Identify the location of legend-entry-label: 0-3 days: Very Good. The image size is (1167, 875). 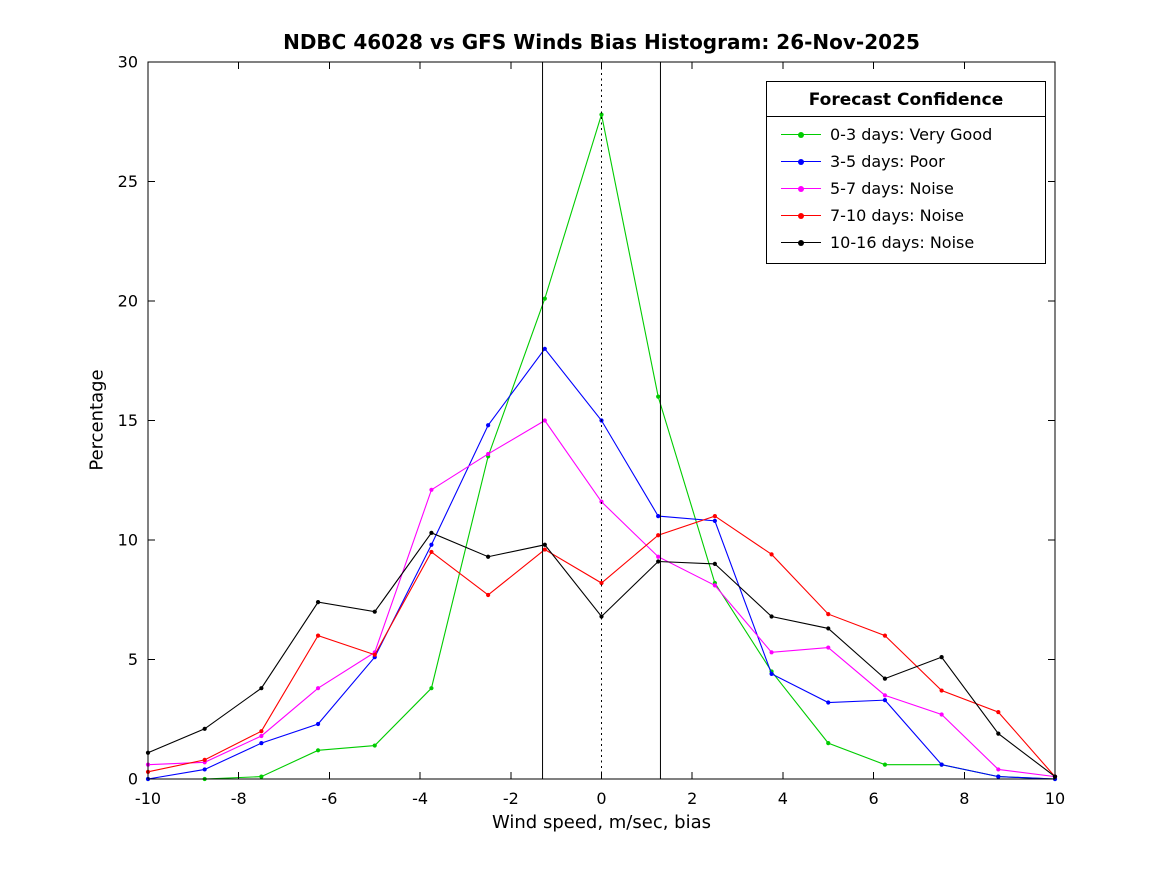
(911, 134).